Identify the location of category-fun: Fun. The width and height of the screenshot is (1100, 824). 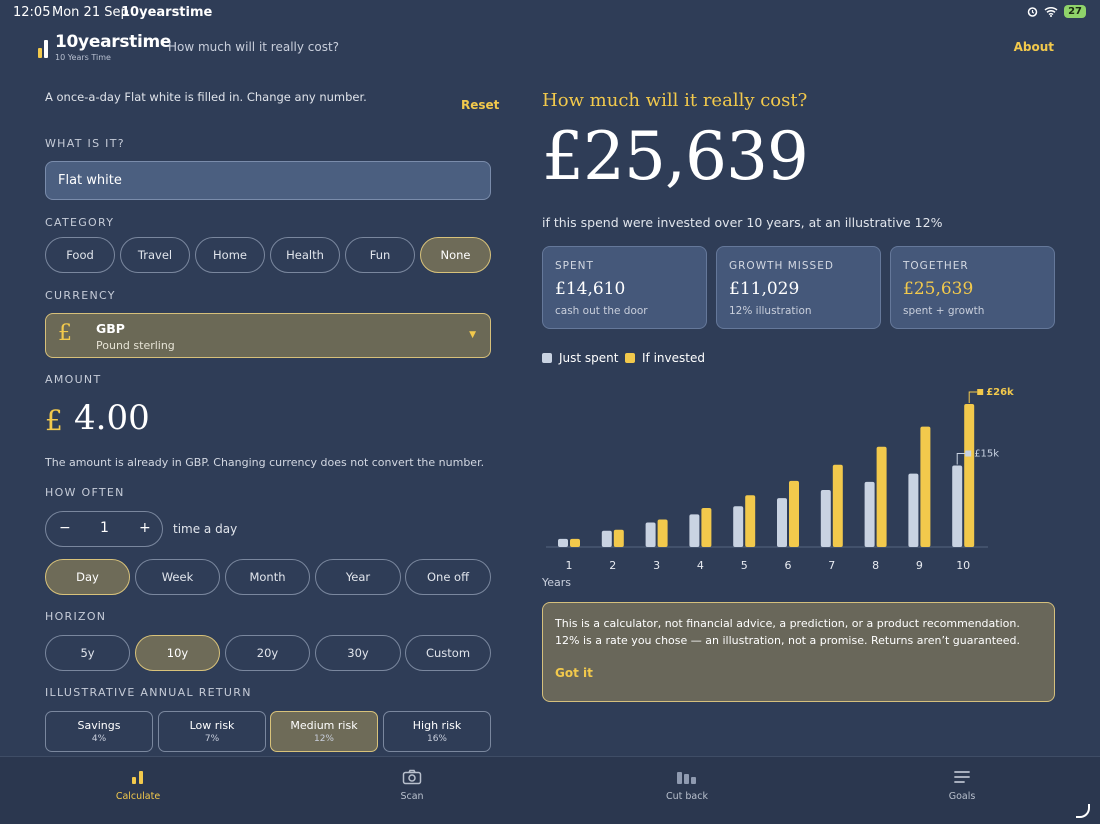
(380, 255).